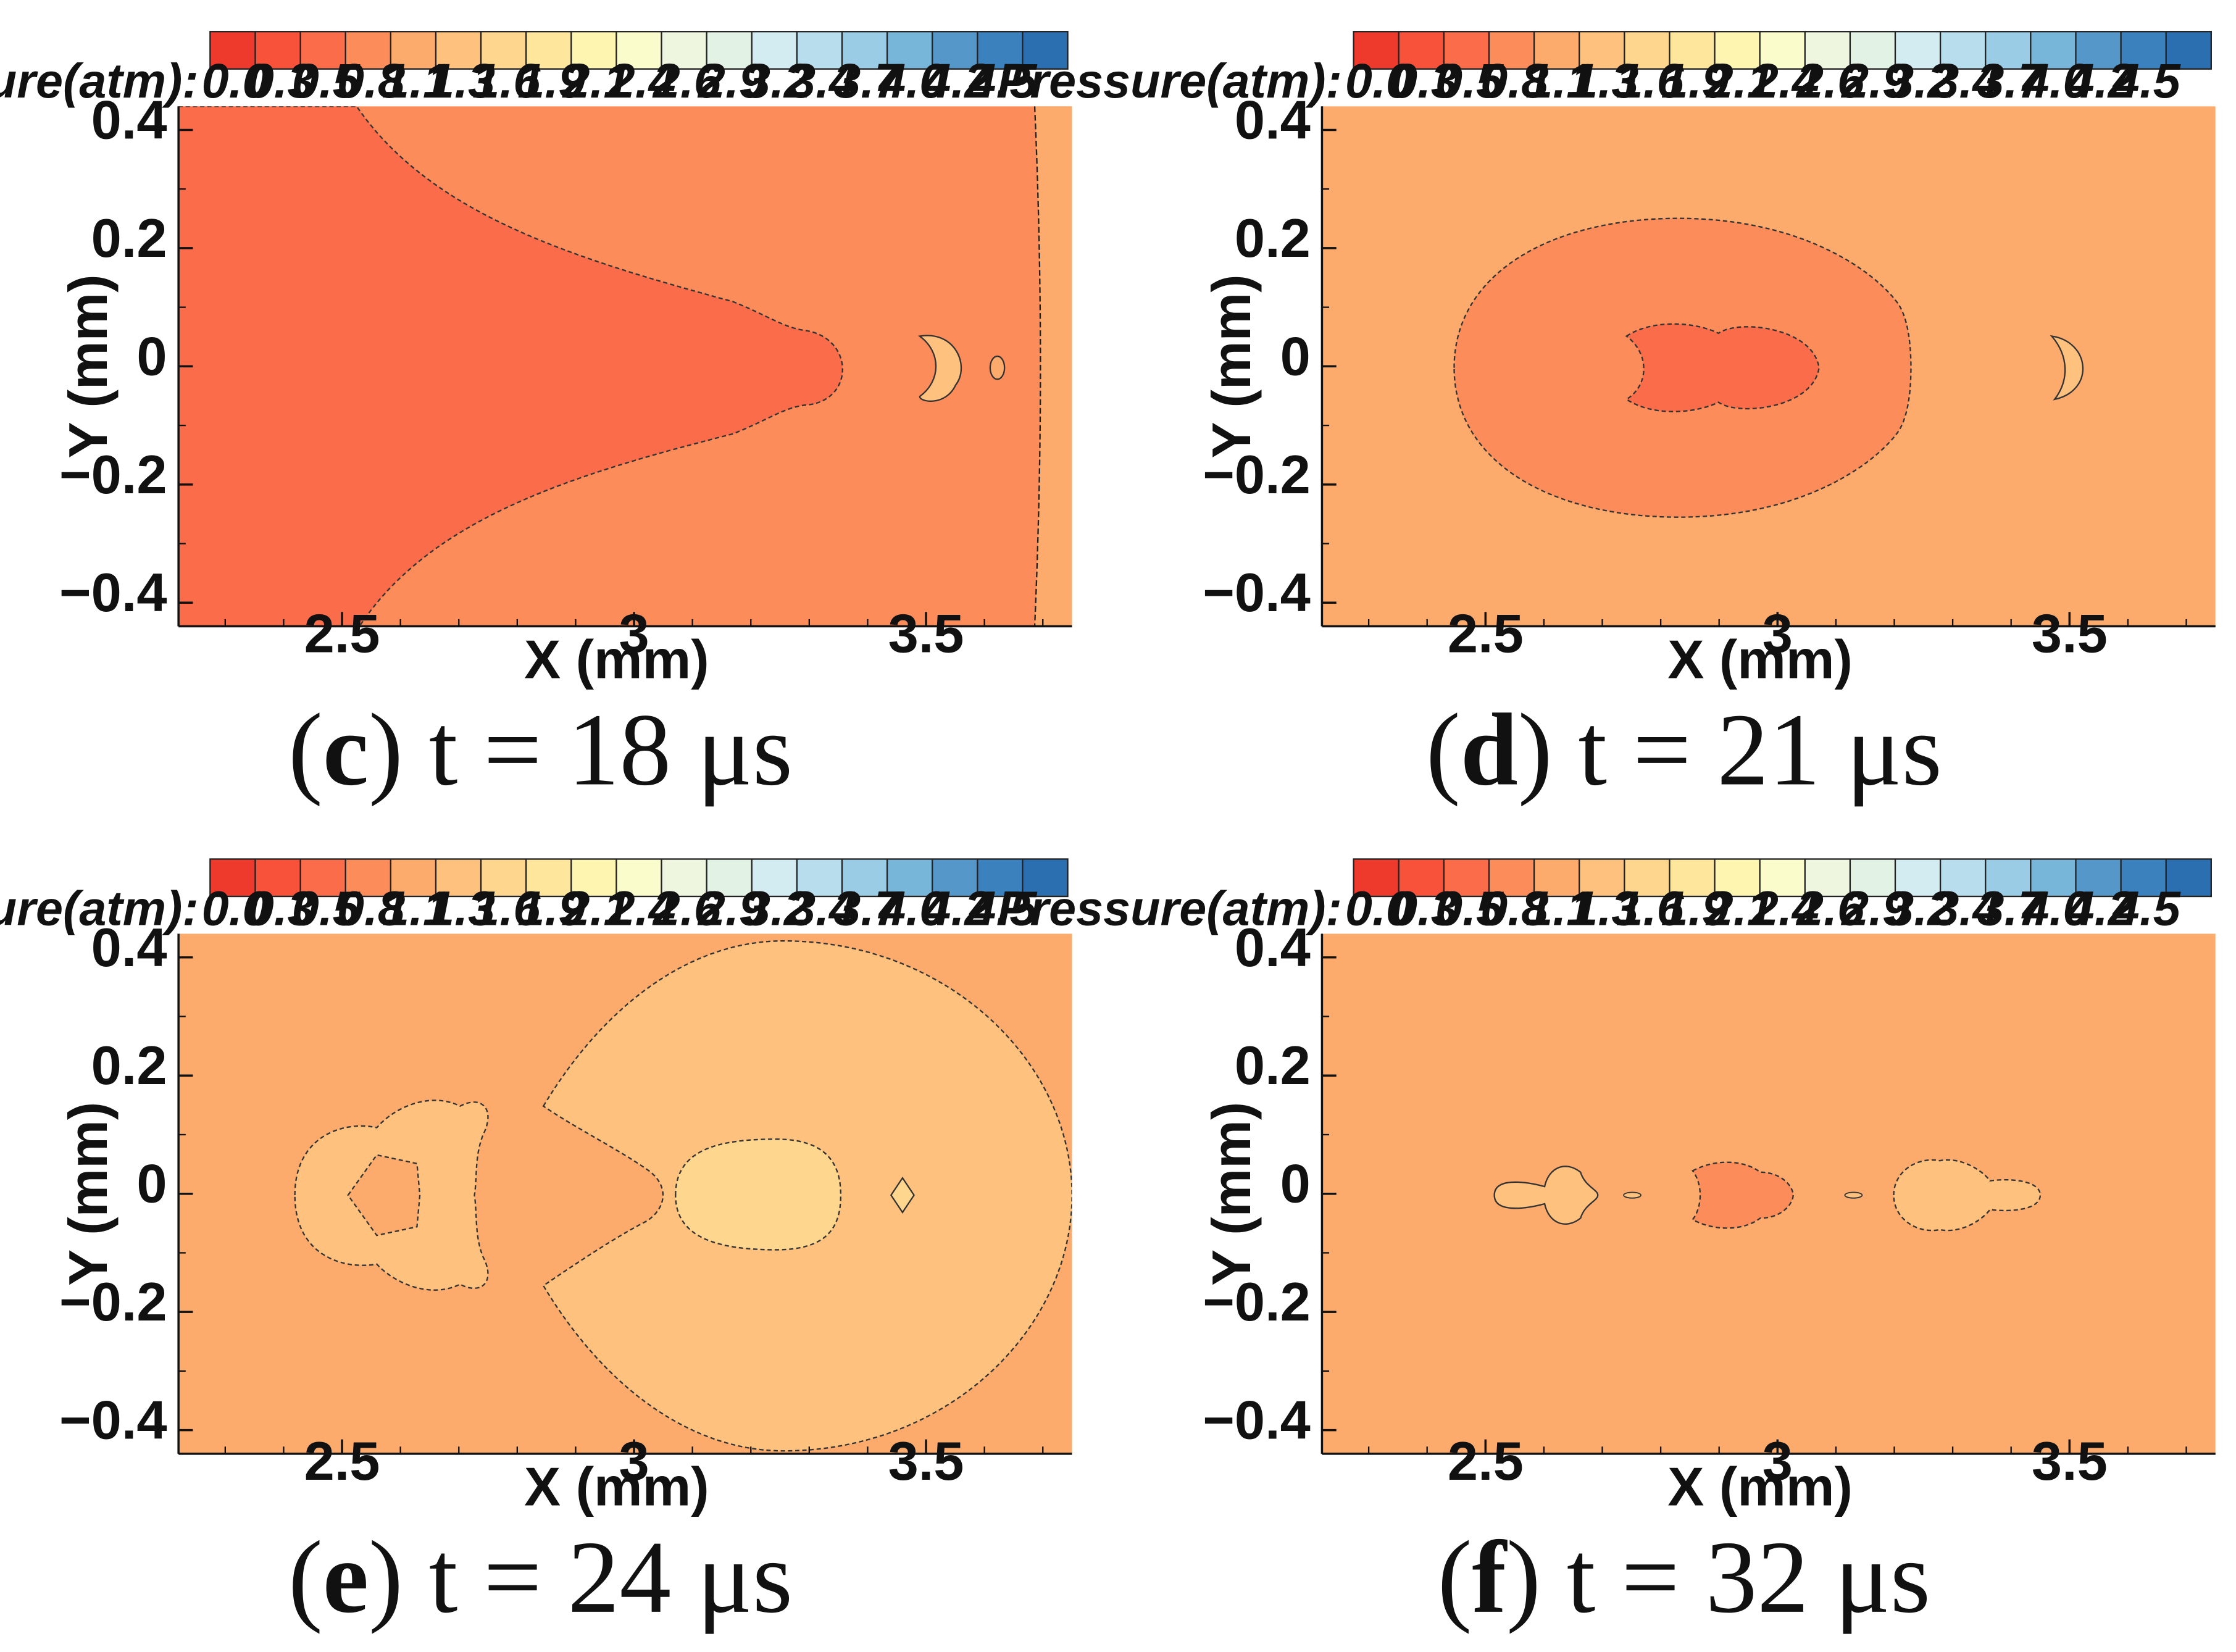  I want to click on panel-caption: (d) t = 21 μs, so click(1684, 750).